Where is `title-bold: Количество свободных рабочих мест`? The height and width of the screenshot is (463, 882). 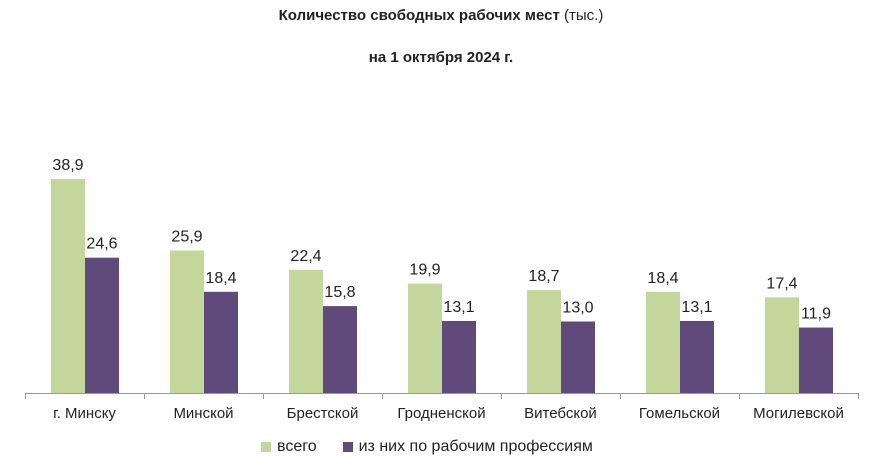 title-bold: Количество свободных рабочих мест is located at coordinates (419, 15).